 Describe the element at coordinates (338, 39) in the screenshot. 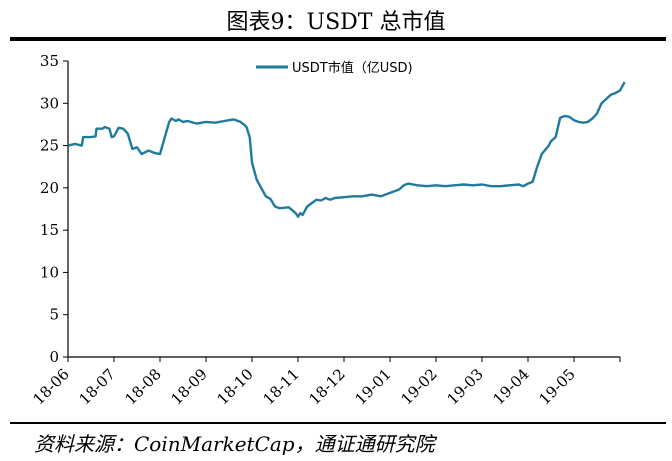

I see `top-rule` at that location.